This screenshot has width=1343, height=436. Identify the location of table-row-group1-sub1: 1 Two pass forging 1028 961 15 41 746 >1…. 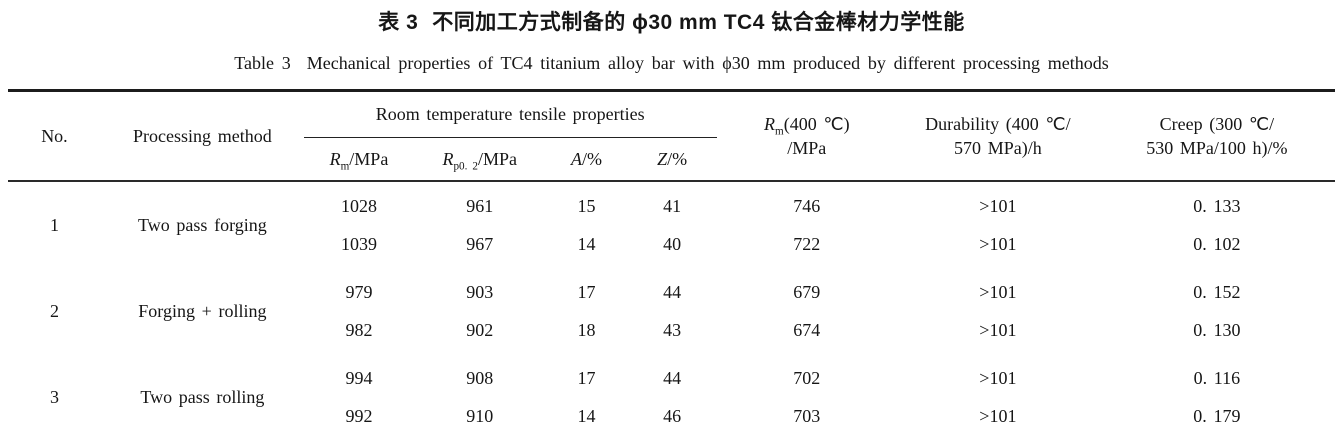
(671, 208).